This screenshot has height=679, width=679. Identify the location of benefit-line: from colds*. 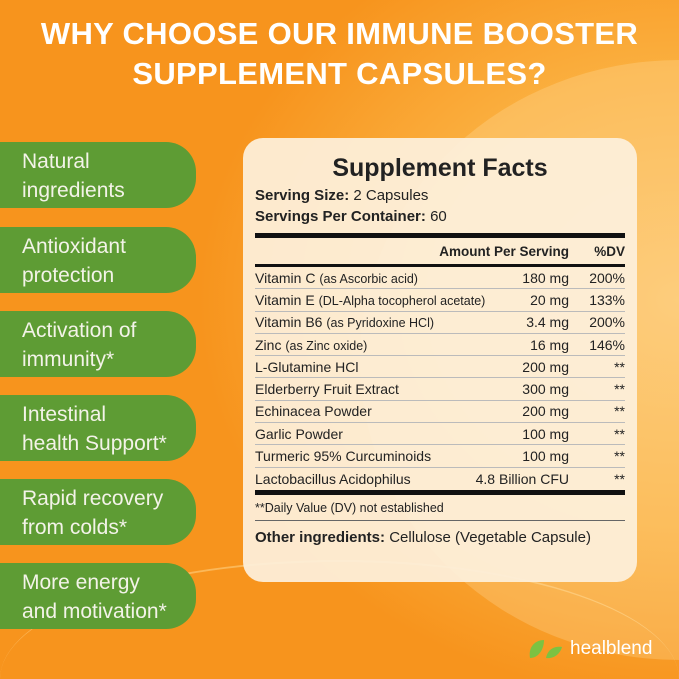
(75, 527).